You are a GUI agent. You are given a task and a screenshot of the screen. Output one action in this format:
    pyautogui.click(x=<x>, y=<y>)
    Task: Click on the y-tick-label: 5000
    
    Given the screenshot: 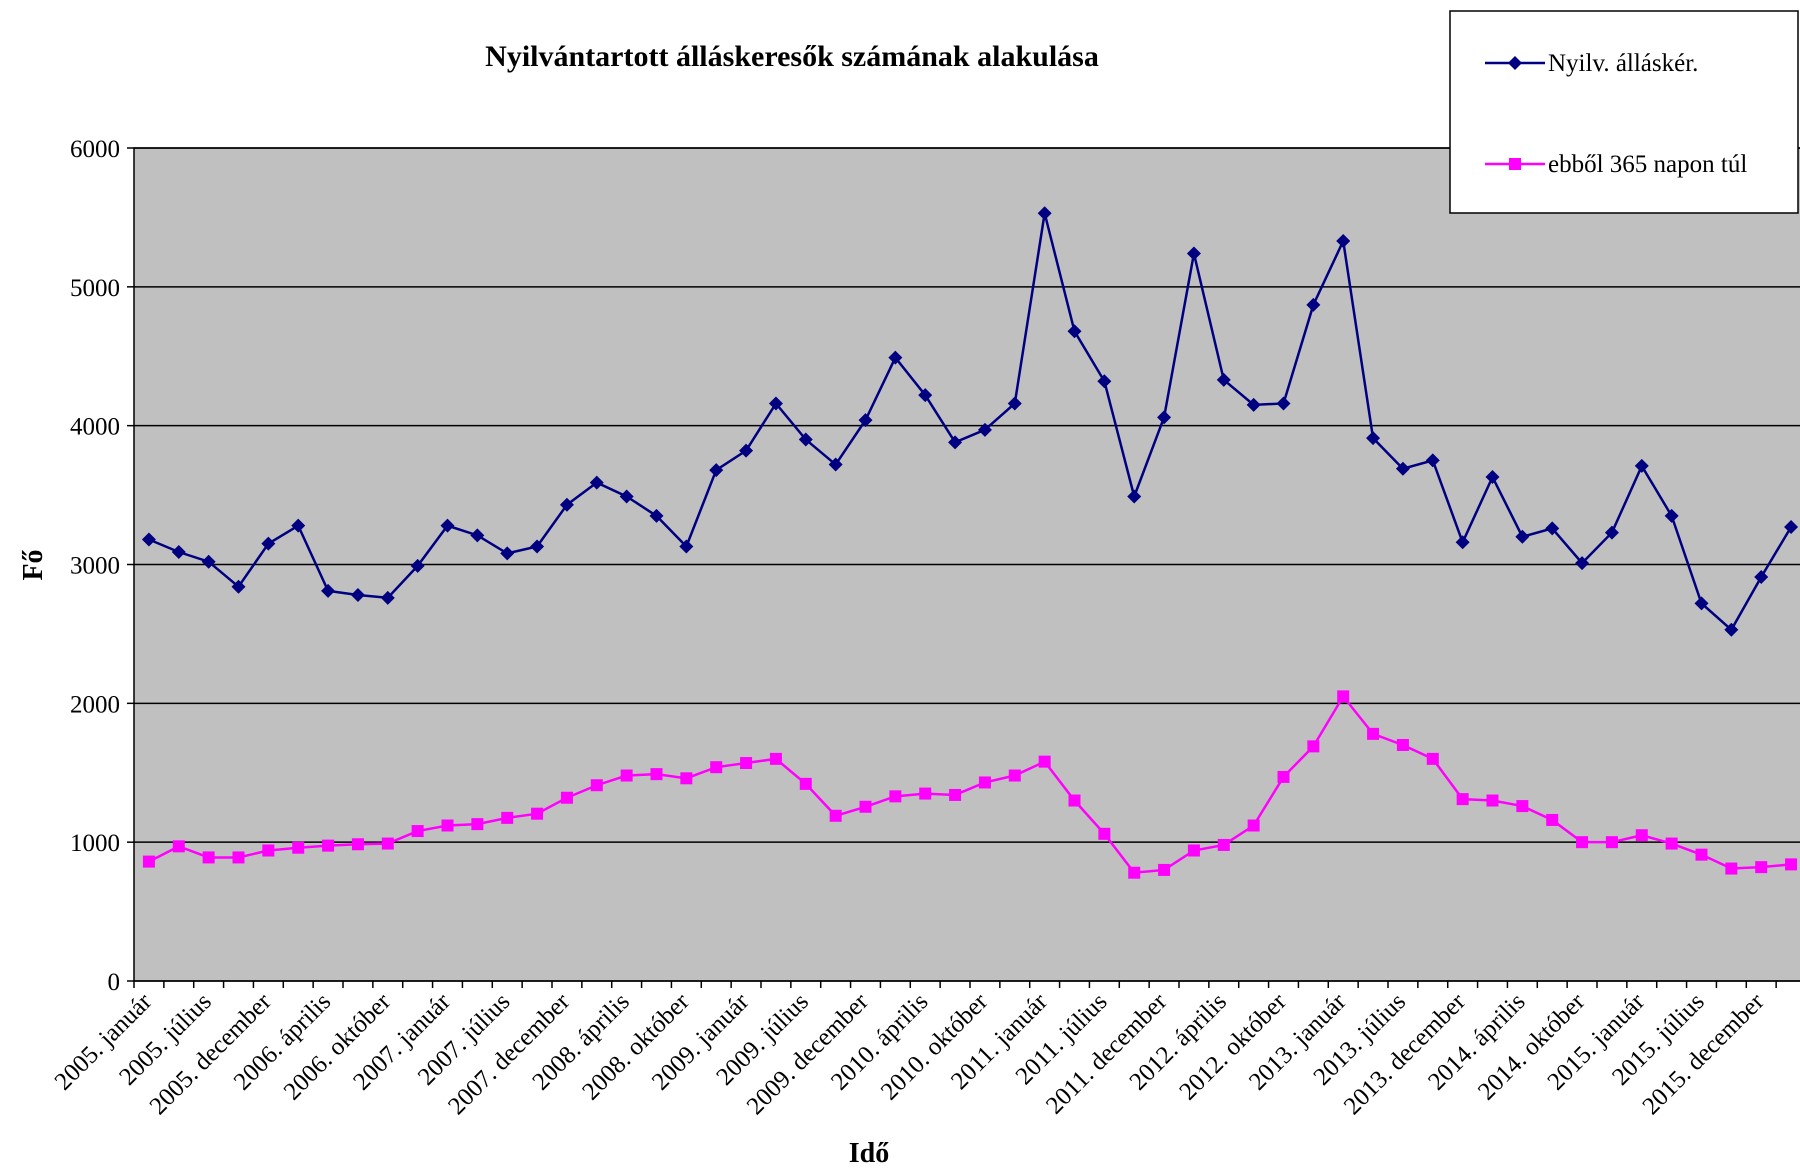 What is the action you would take?
    pyautogui.click(x=95, y=288)
    